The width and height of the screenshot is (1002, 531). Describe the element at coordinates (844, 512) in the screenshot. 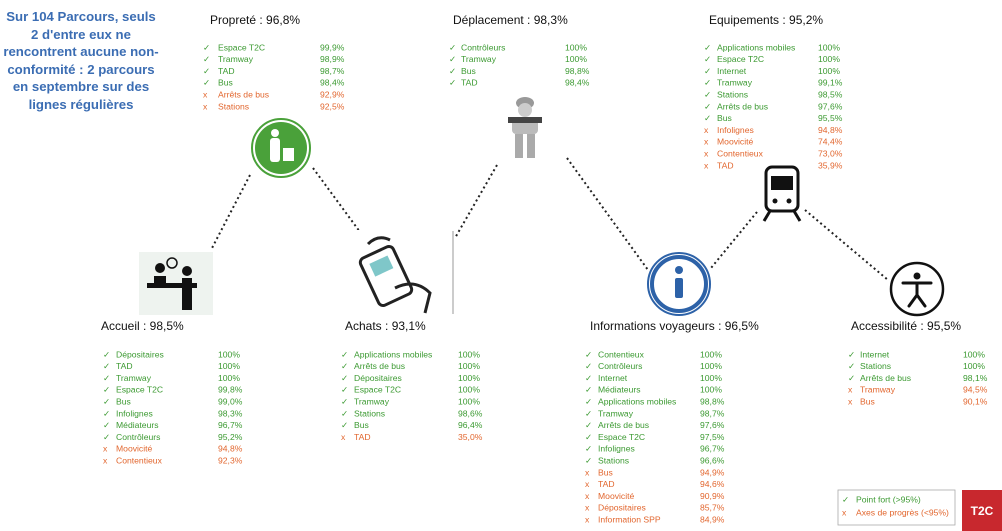

I see `legend-mark: x` at that location.